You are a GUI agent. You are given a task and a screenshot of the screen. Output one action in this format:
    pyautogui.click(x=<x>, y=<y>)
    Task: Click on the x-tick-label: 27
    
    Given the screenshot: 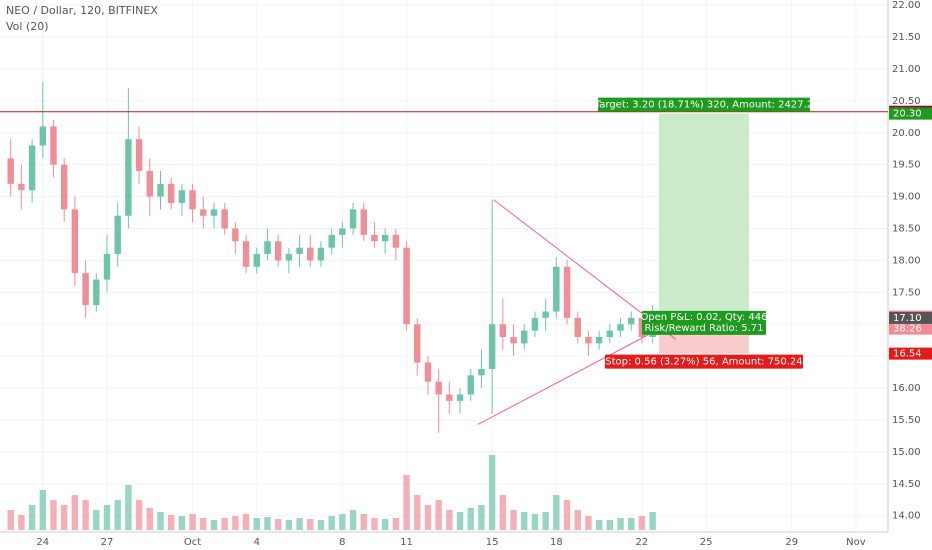 What is the action you would take?
    pyautogui.click(x=107, y=542)
    